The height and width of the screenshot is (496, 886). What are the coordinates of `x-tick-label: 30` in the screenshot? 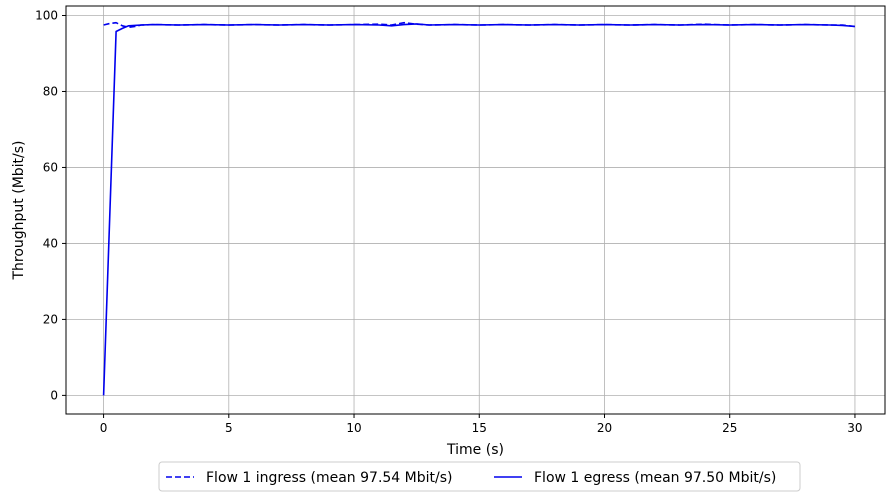 It's located at (854, 428).